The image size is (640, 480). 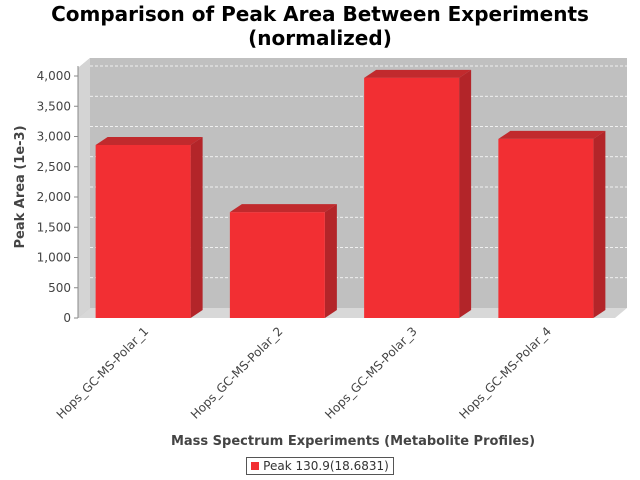 What do you see at coordinates (54, 258) in the screenshot?
I see `y-tick-label: 1,000` at bounding box center [54, 258].